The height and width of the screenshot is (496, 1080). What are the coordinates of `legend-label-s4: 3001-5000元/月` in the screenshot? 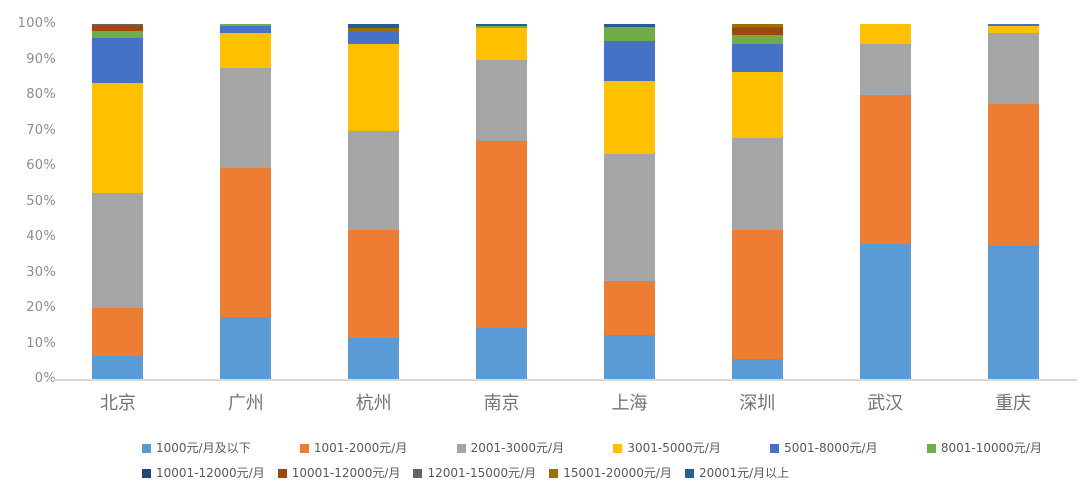 It's located at (674, 448).